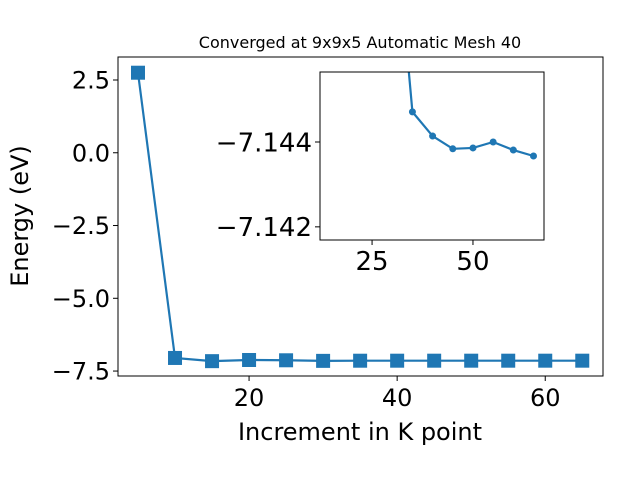  What do you see at coordinates (545, 398) in the screenshot?
I see `x-tick-label: 60` at bounding box center [545, 398].